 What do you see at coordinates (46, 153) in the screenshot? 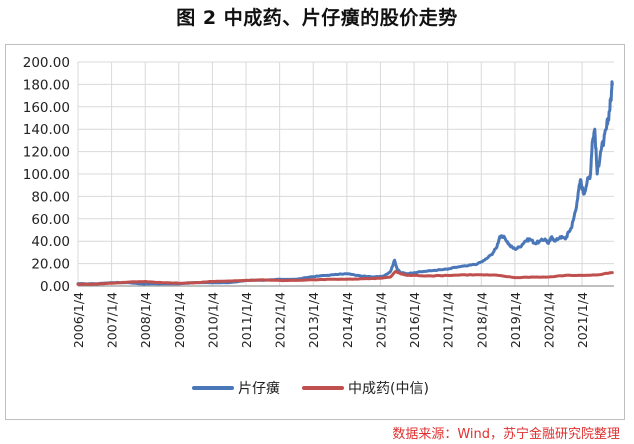
I see `y-tick-label: 120.00` at bounding box center [46, 153].